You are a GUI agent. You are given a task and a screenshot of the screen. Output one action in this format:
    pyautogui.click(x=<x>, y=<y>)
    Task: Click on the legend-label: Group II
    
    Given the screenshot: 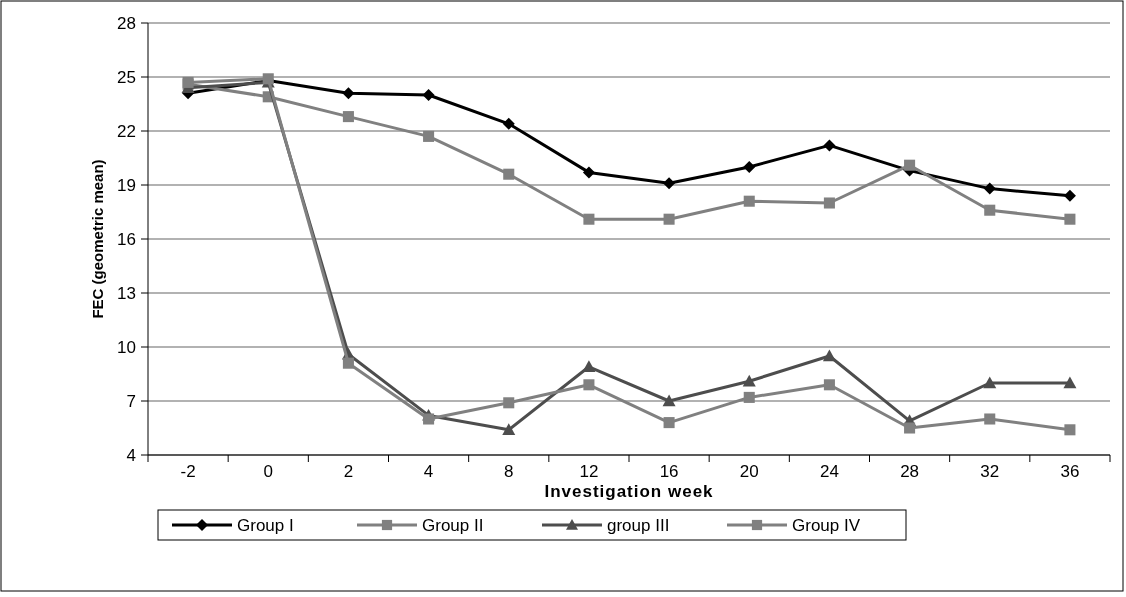 What is the action you would take?
    pyautogui.click(x=453, y=525)
    